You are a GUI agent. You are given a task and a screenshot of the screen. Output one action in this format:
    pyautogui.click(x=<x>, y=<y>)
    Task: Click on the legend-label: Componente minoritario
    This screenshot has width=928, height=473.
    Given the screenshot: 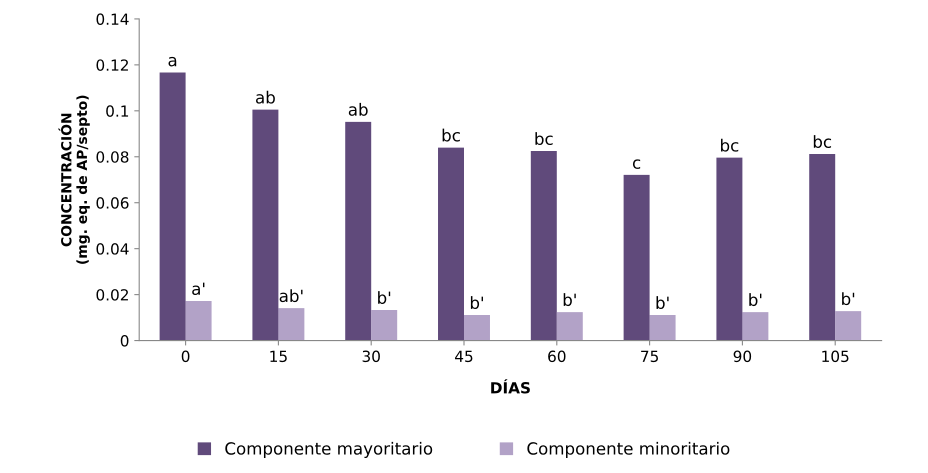 What is the action you would take?
    pyautogui.click(x=628, y=450)
    